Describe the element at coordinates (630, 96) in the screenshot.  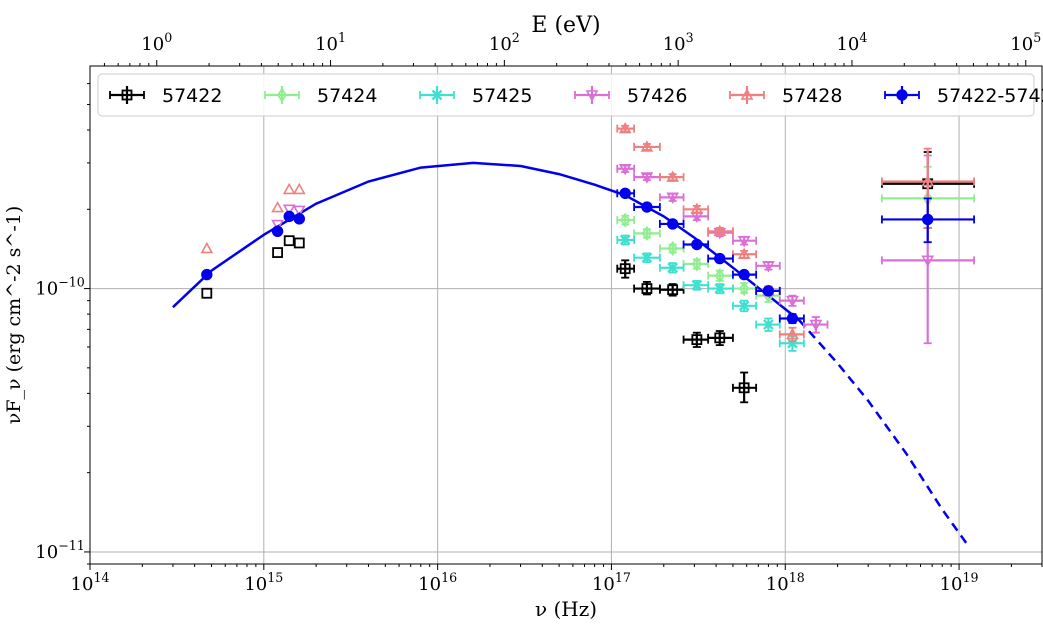
I see `legend-entry: 57426` at that location.